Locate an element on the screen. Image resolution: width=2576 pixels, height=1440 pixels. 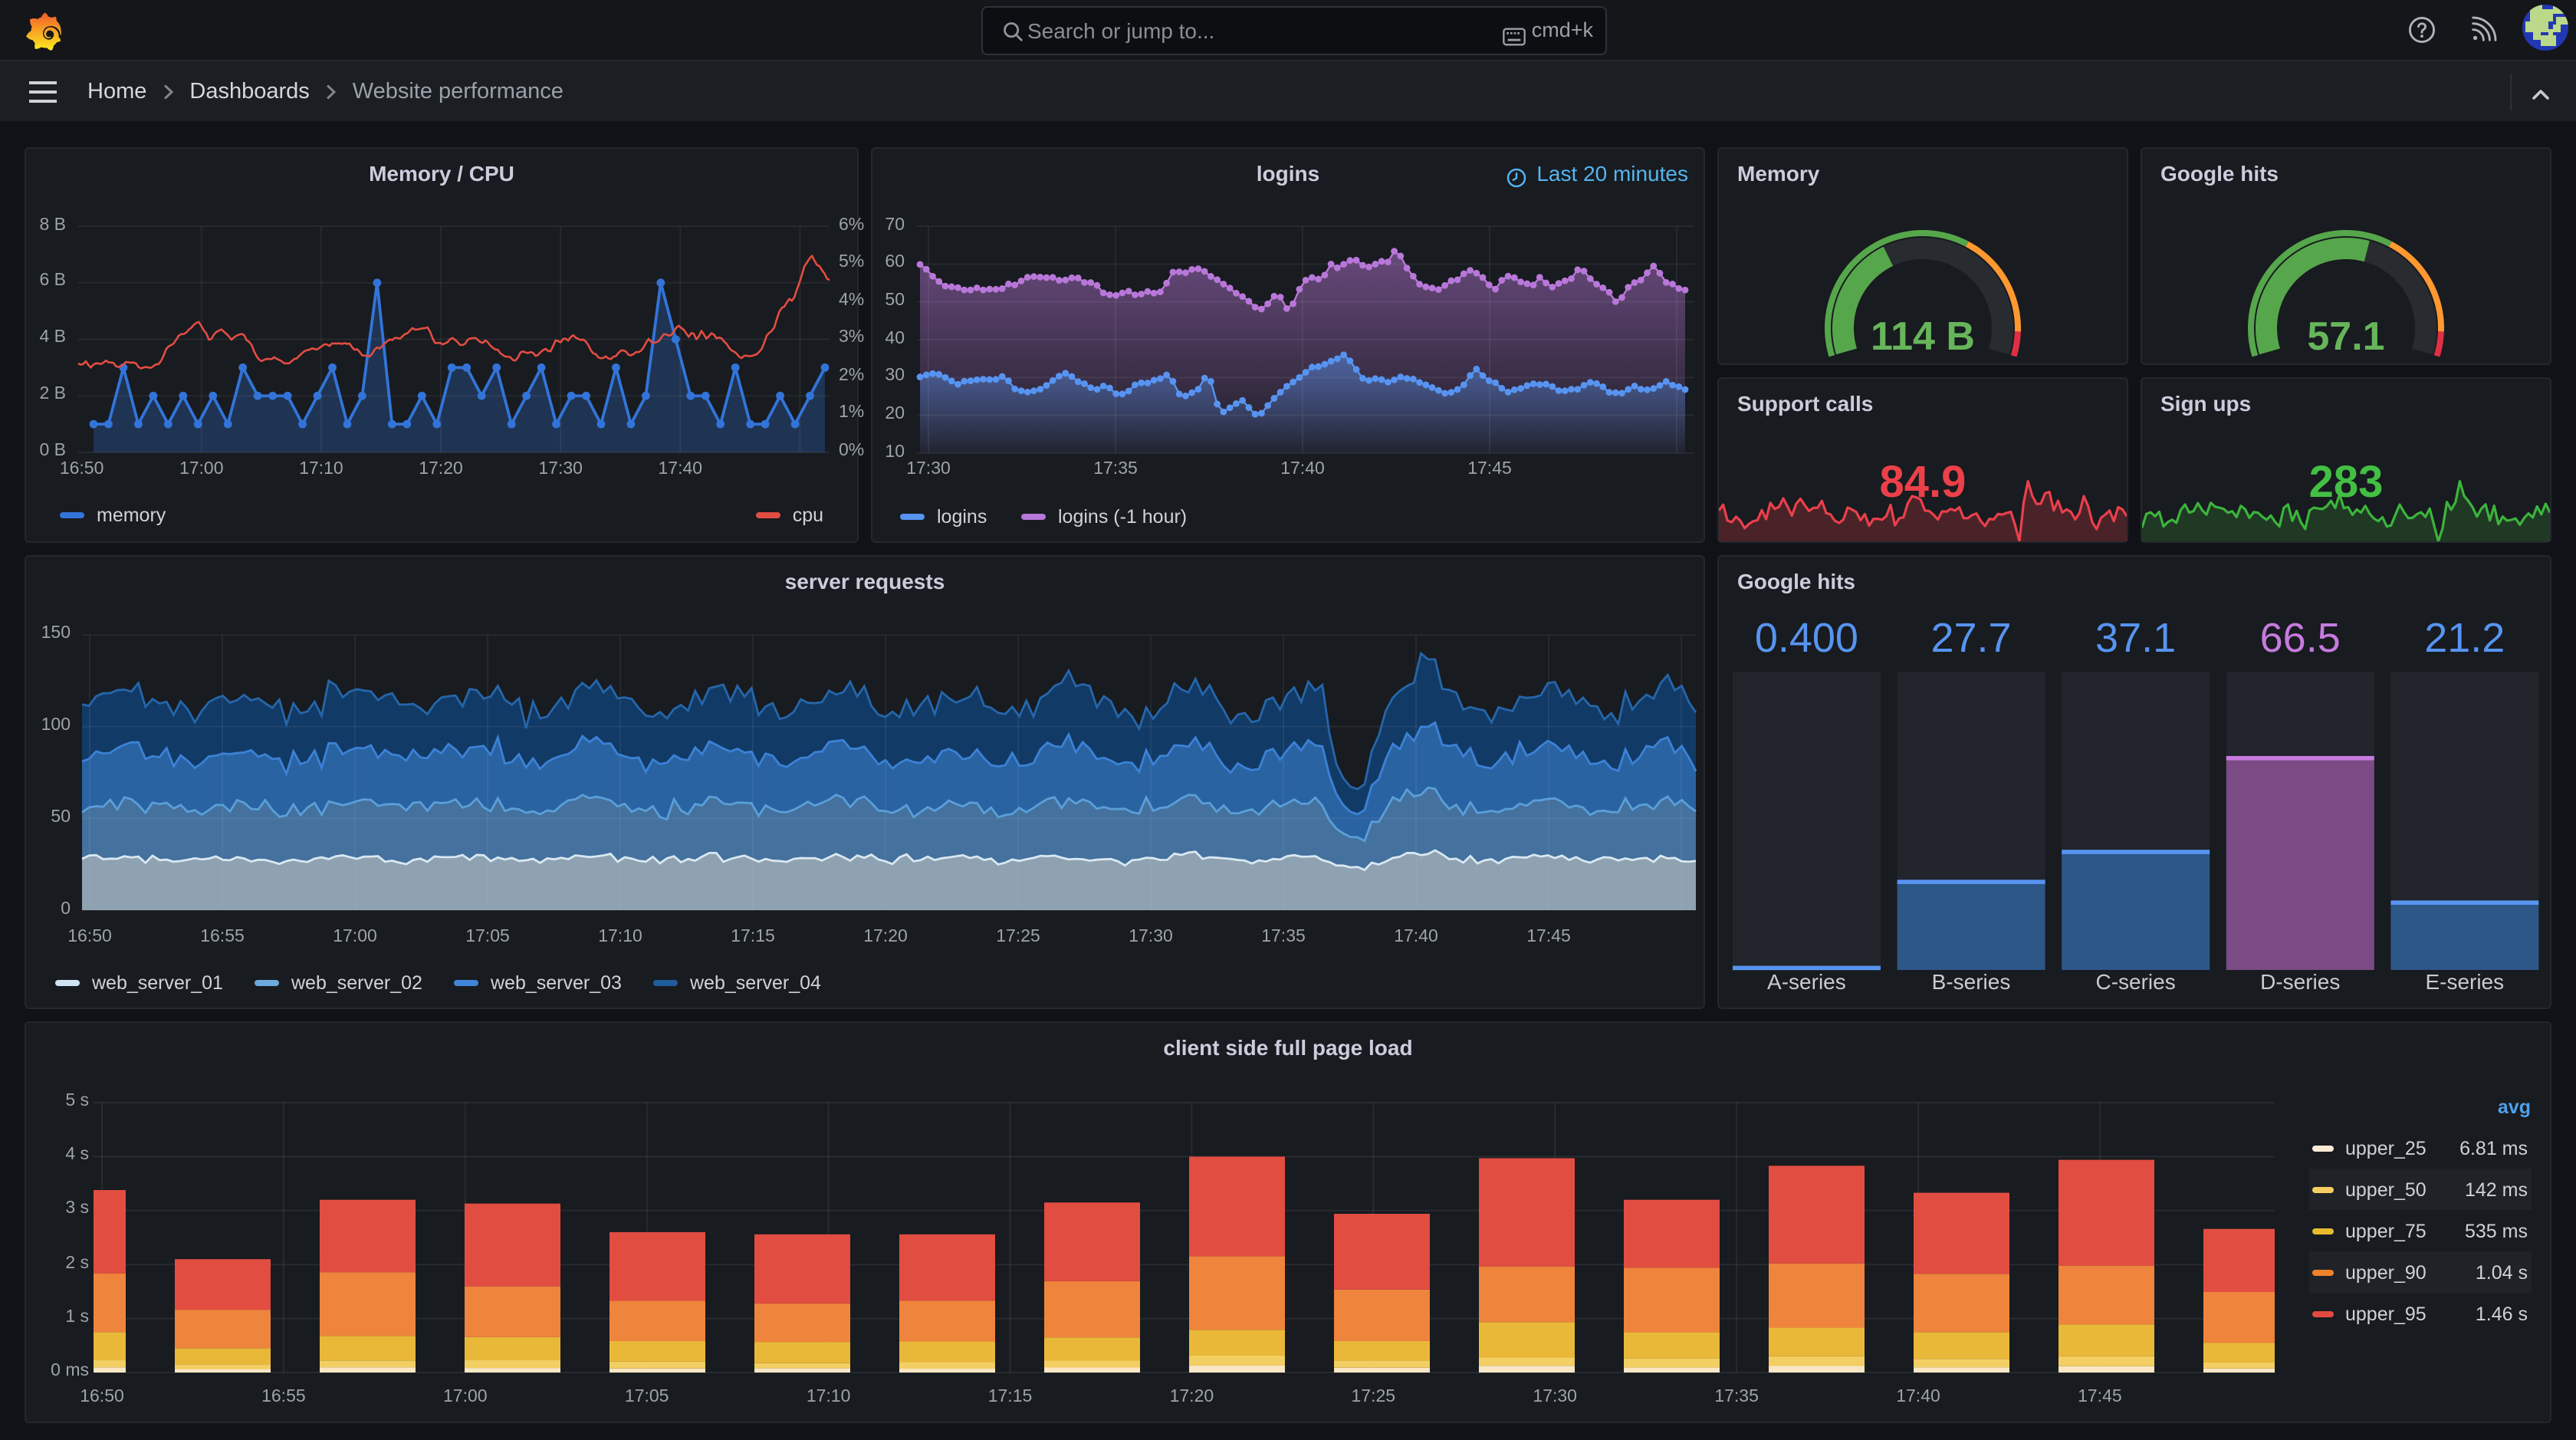
svg-text: 66.5 is located at coordinates (2300, 638).